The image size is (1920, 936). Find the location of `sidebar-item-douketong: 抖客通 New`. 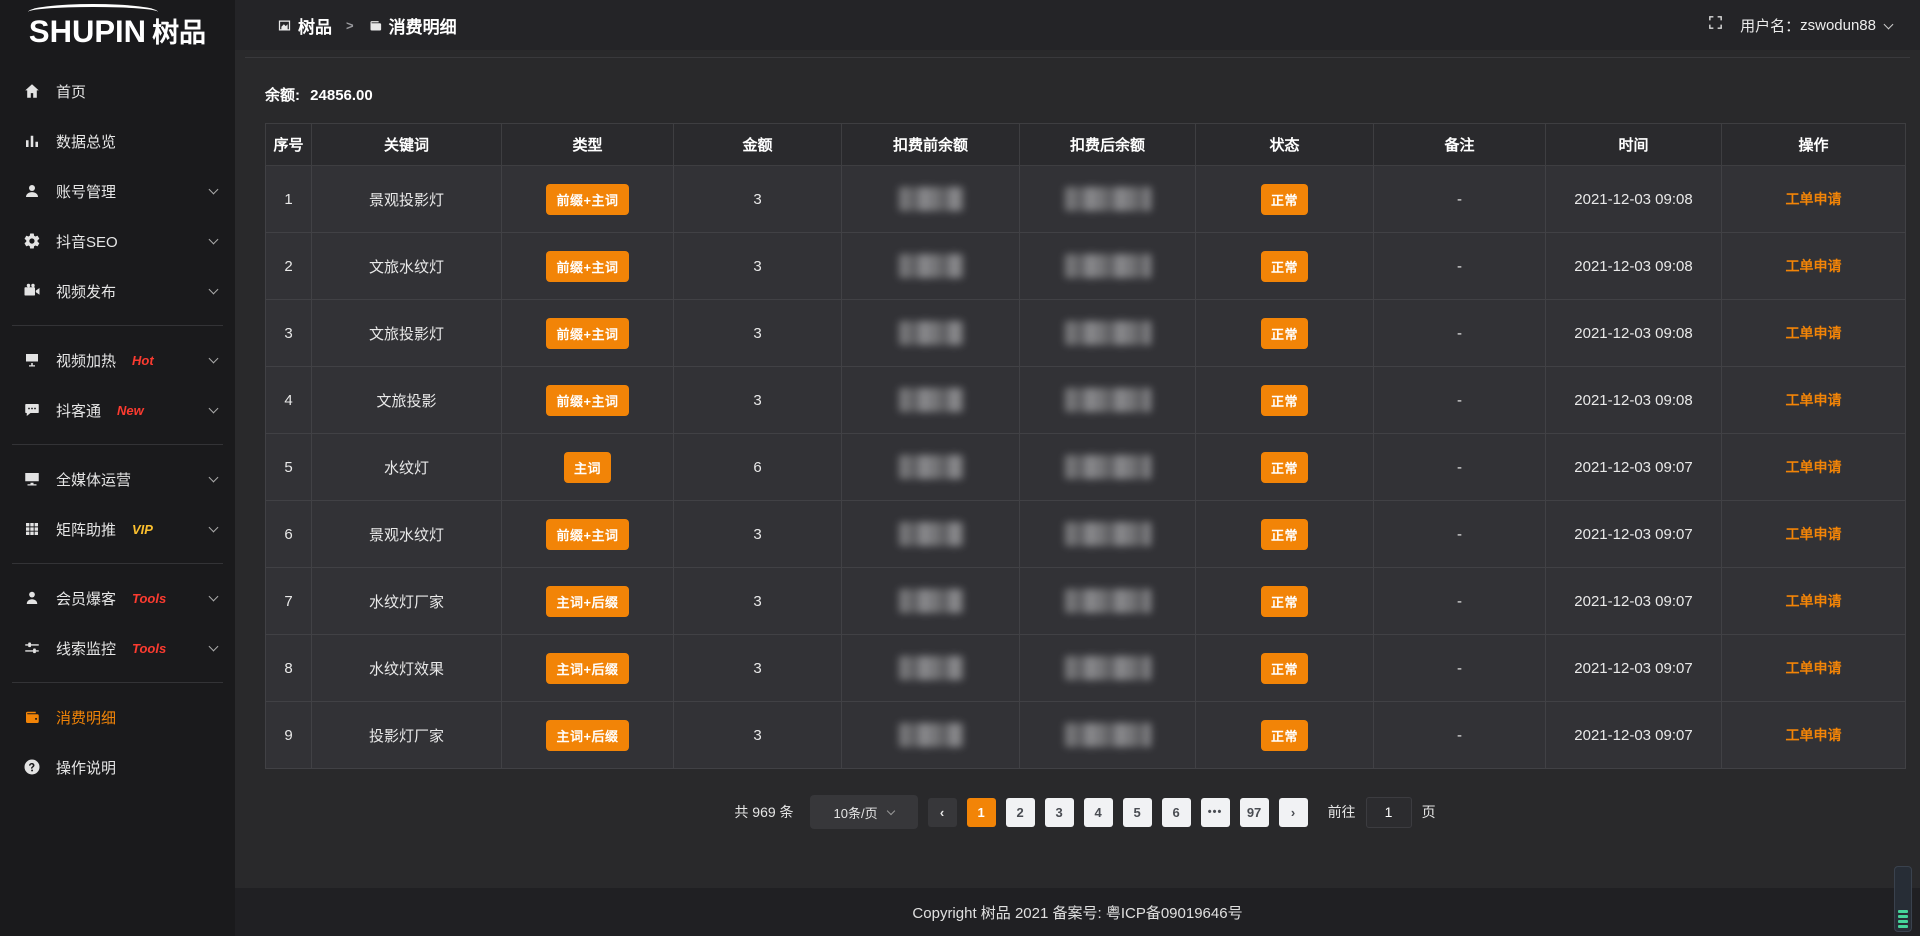

sidebar-item-douketong: 抖客通 New is located at coordinates (117, 410).